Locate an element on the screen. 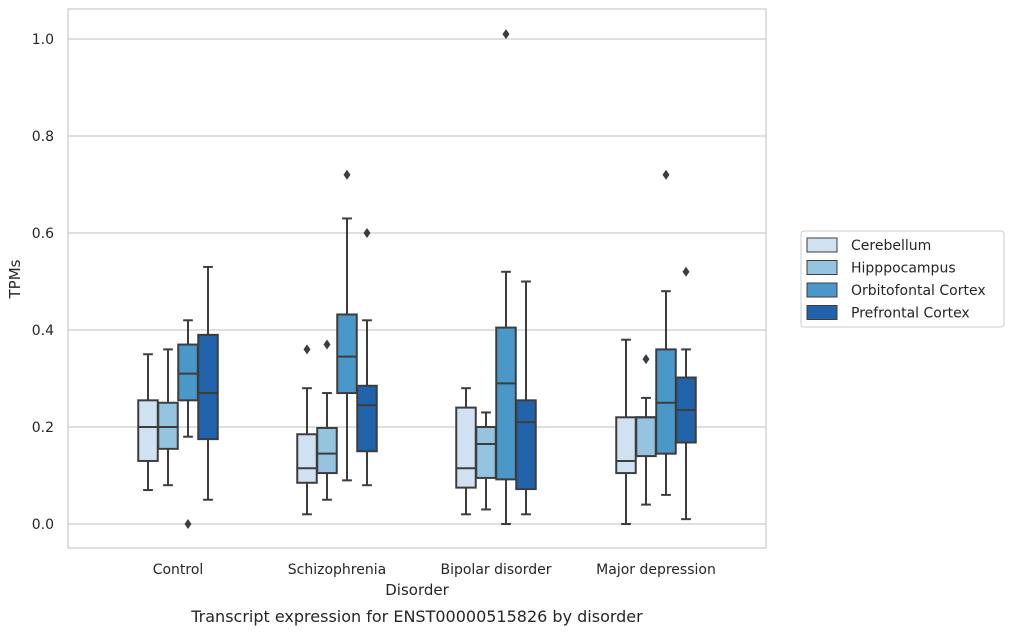 The height and width of the screenshot is (634, 1014). legend-item: Cerebellum is located at coordinates (868, 245).